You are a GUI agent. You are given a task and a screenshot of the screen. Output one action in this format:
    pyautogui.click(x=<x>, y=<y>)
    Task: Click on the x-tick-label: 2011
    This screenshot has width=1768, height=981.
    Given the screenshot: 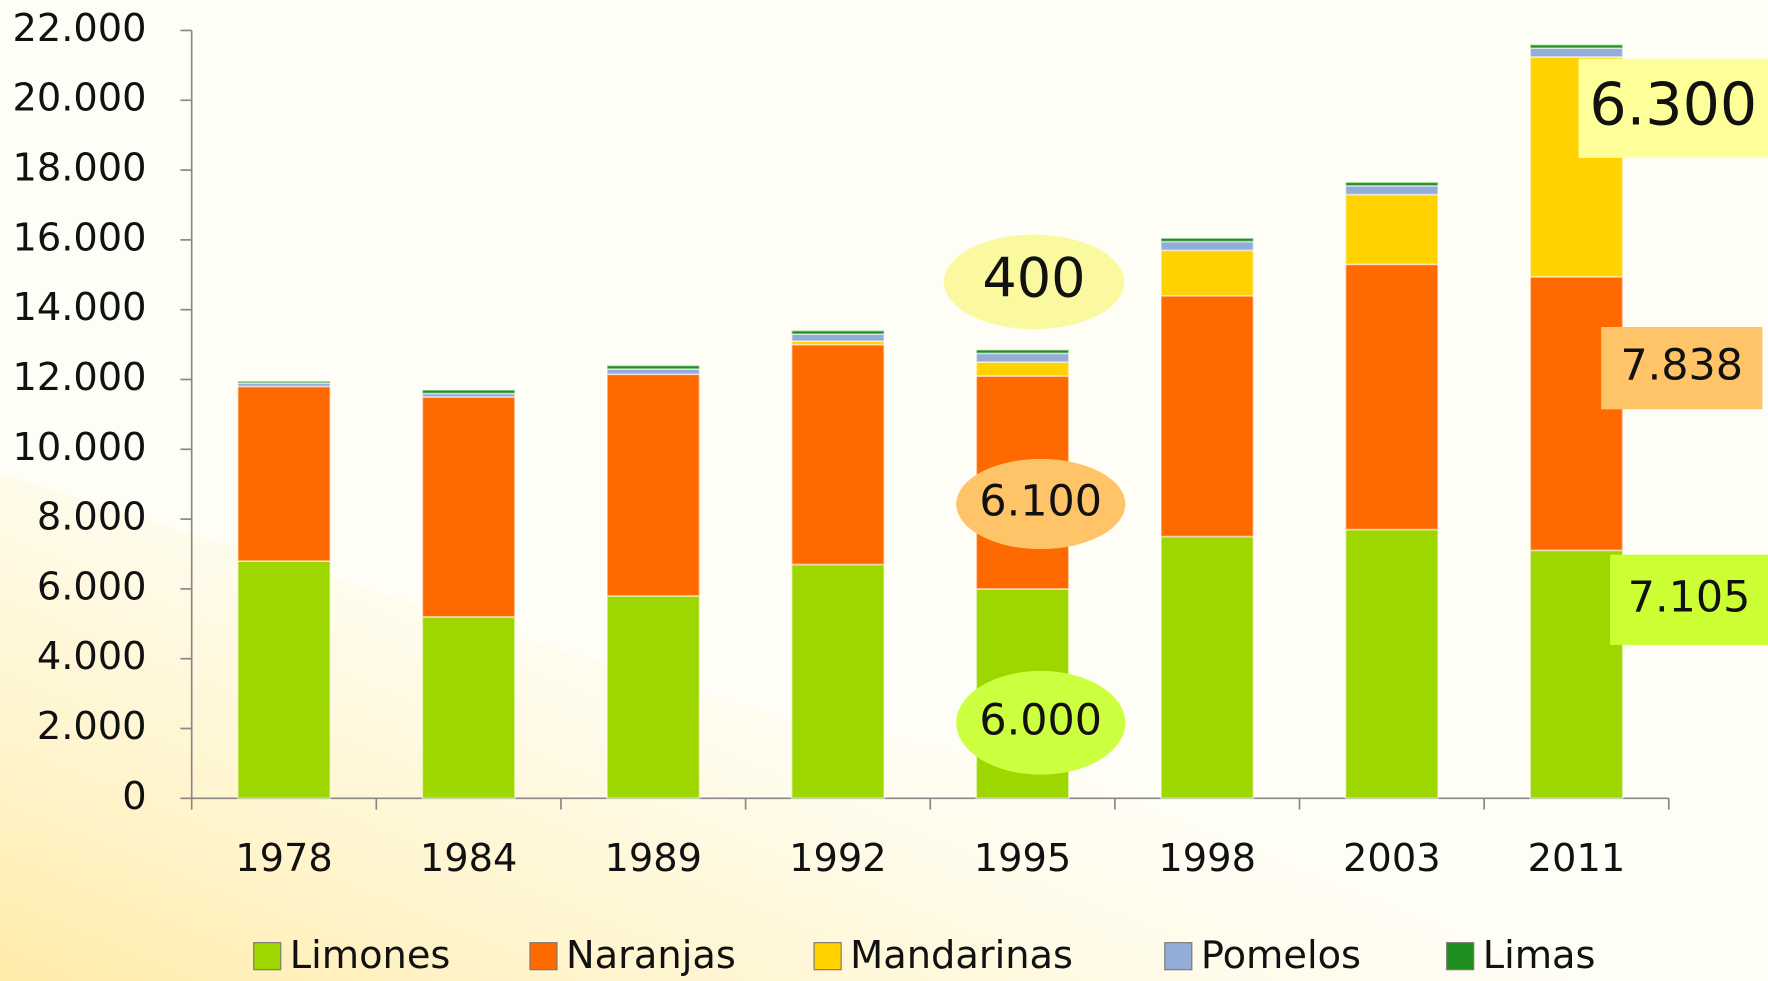 What is the action you would take?
    pyautogui.click(x=1577, y=858)
    